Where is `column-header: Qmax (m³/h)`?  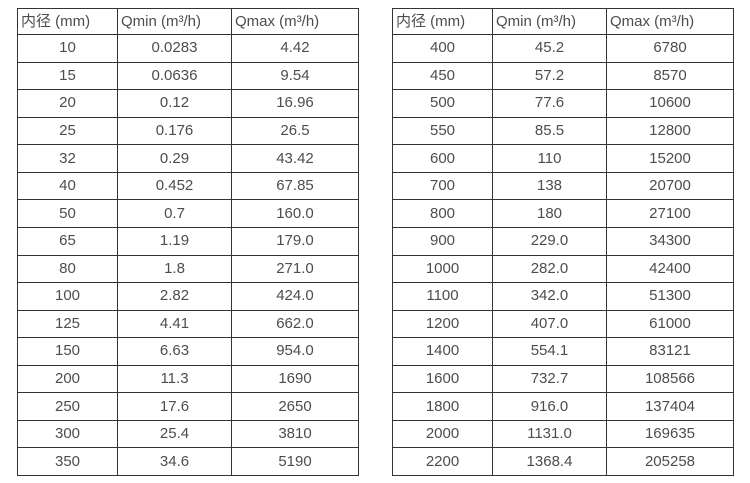
column-header: Qmax (m³/h) is located at coordinates (295, 21).